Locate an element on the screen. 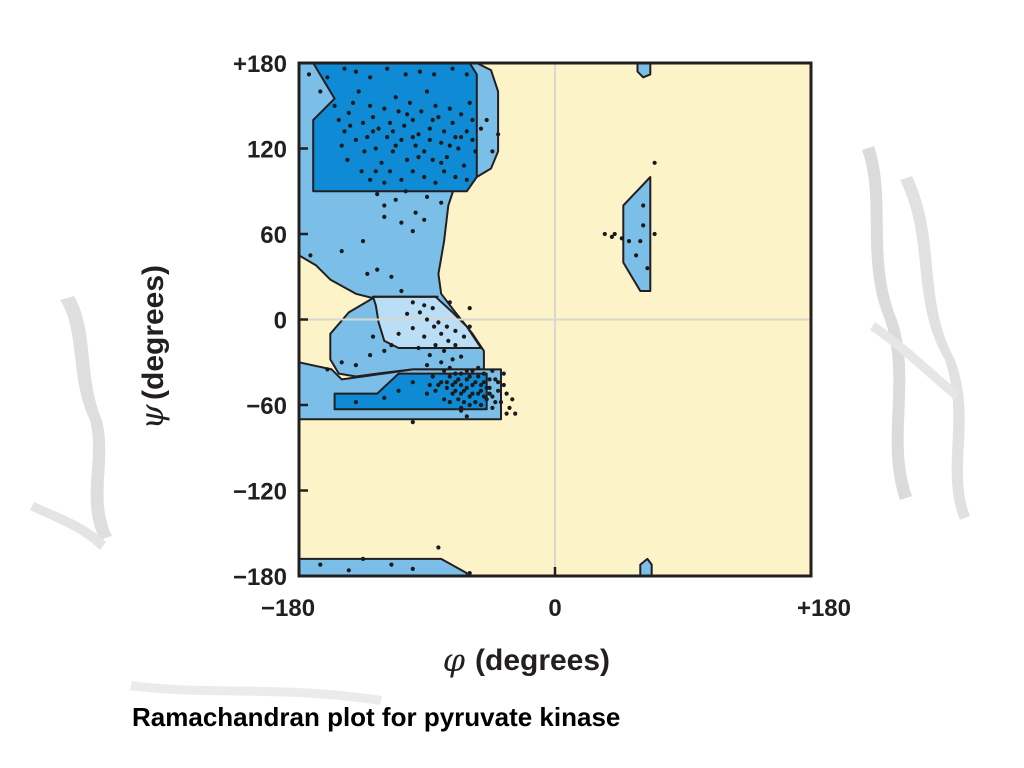 The height and width of the screenshot is (768, 1024). y-tick-label: −60 is located at coordinates (266, 406).